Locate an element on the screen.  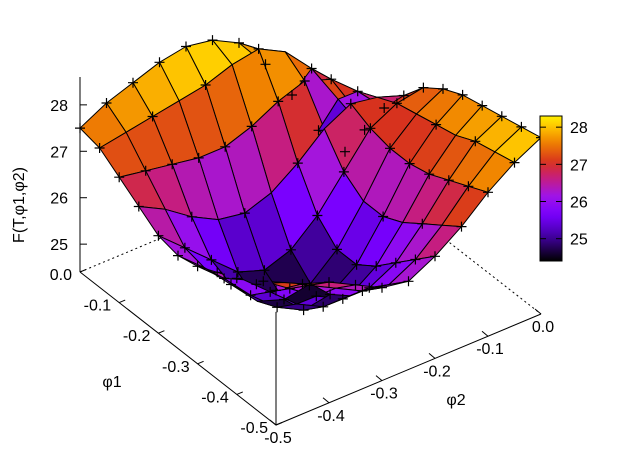
colorbar-tick-label: 26 is located at coordinates (579, 203).